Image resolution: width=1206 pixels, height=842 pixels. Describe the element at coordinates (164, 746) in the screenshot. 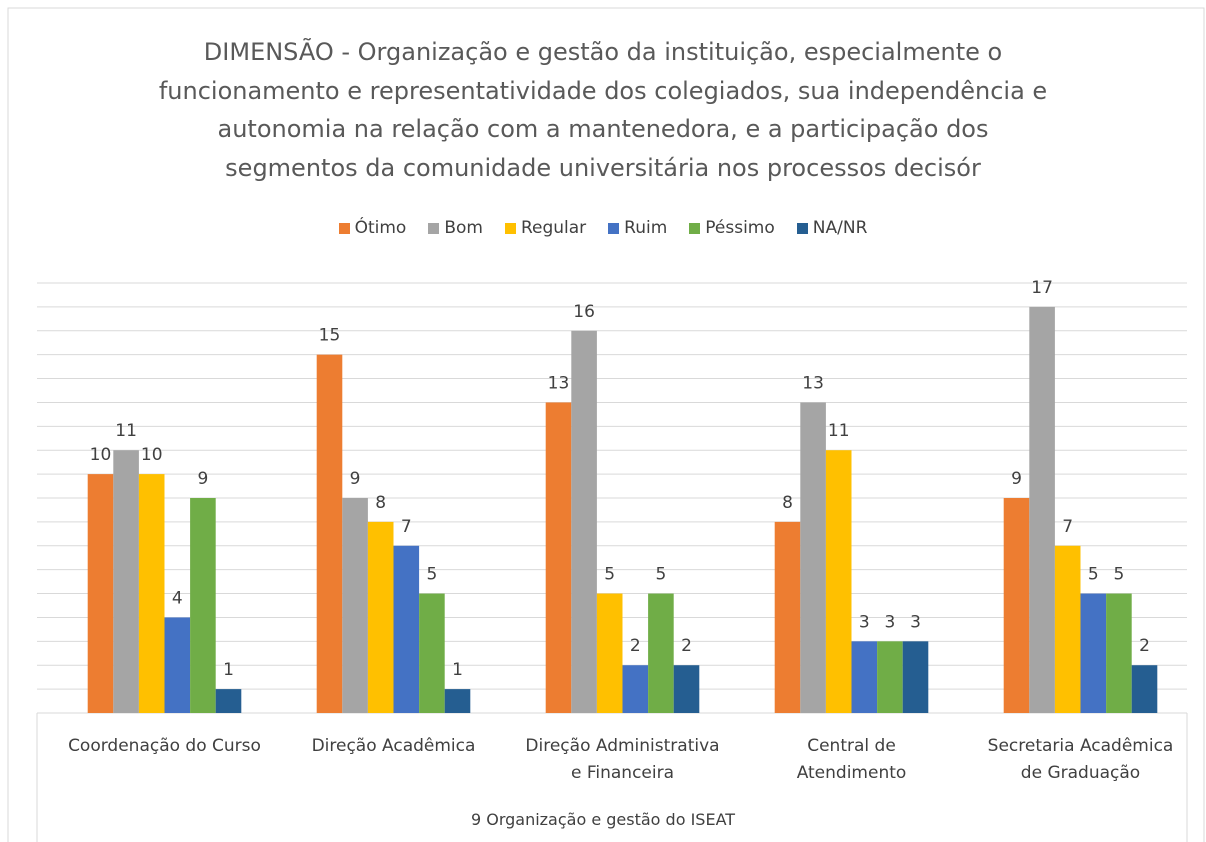

I see `x-tick-label: Coordenação do Curso` at that location.